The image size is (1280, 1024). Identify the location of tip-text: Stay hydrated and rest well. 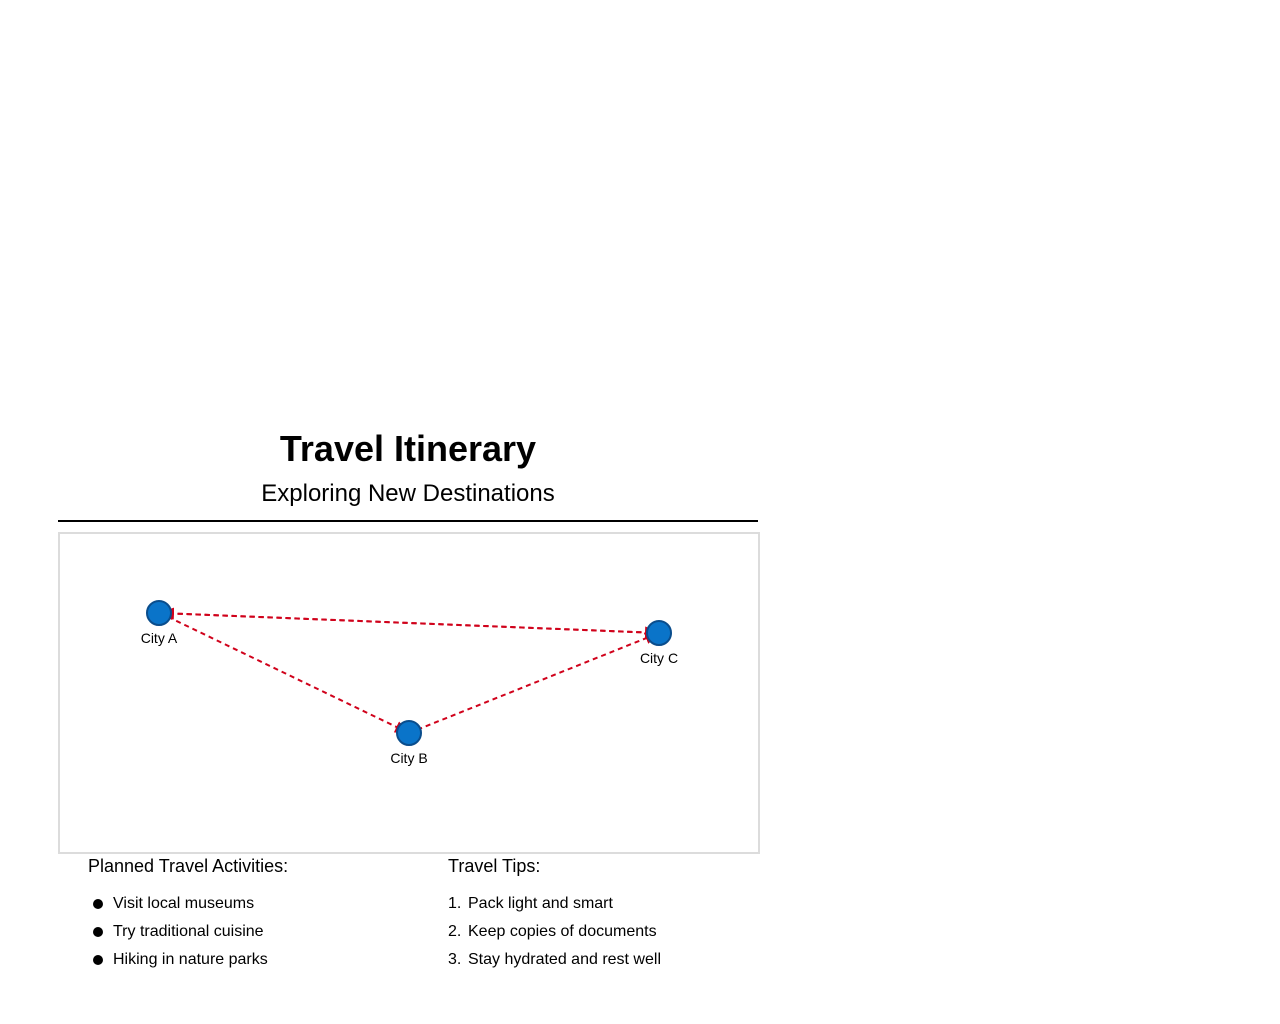
(564, 960).